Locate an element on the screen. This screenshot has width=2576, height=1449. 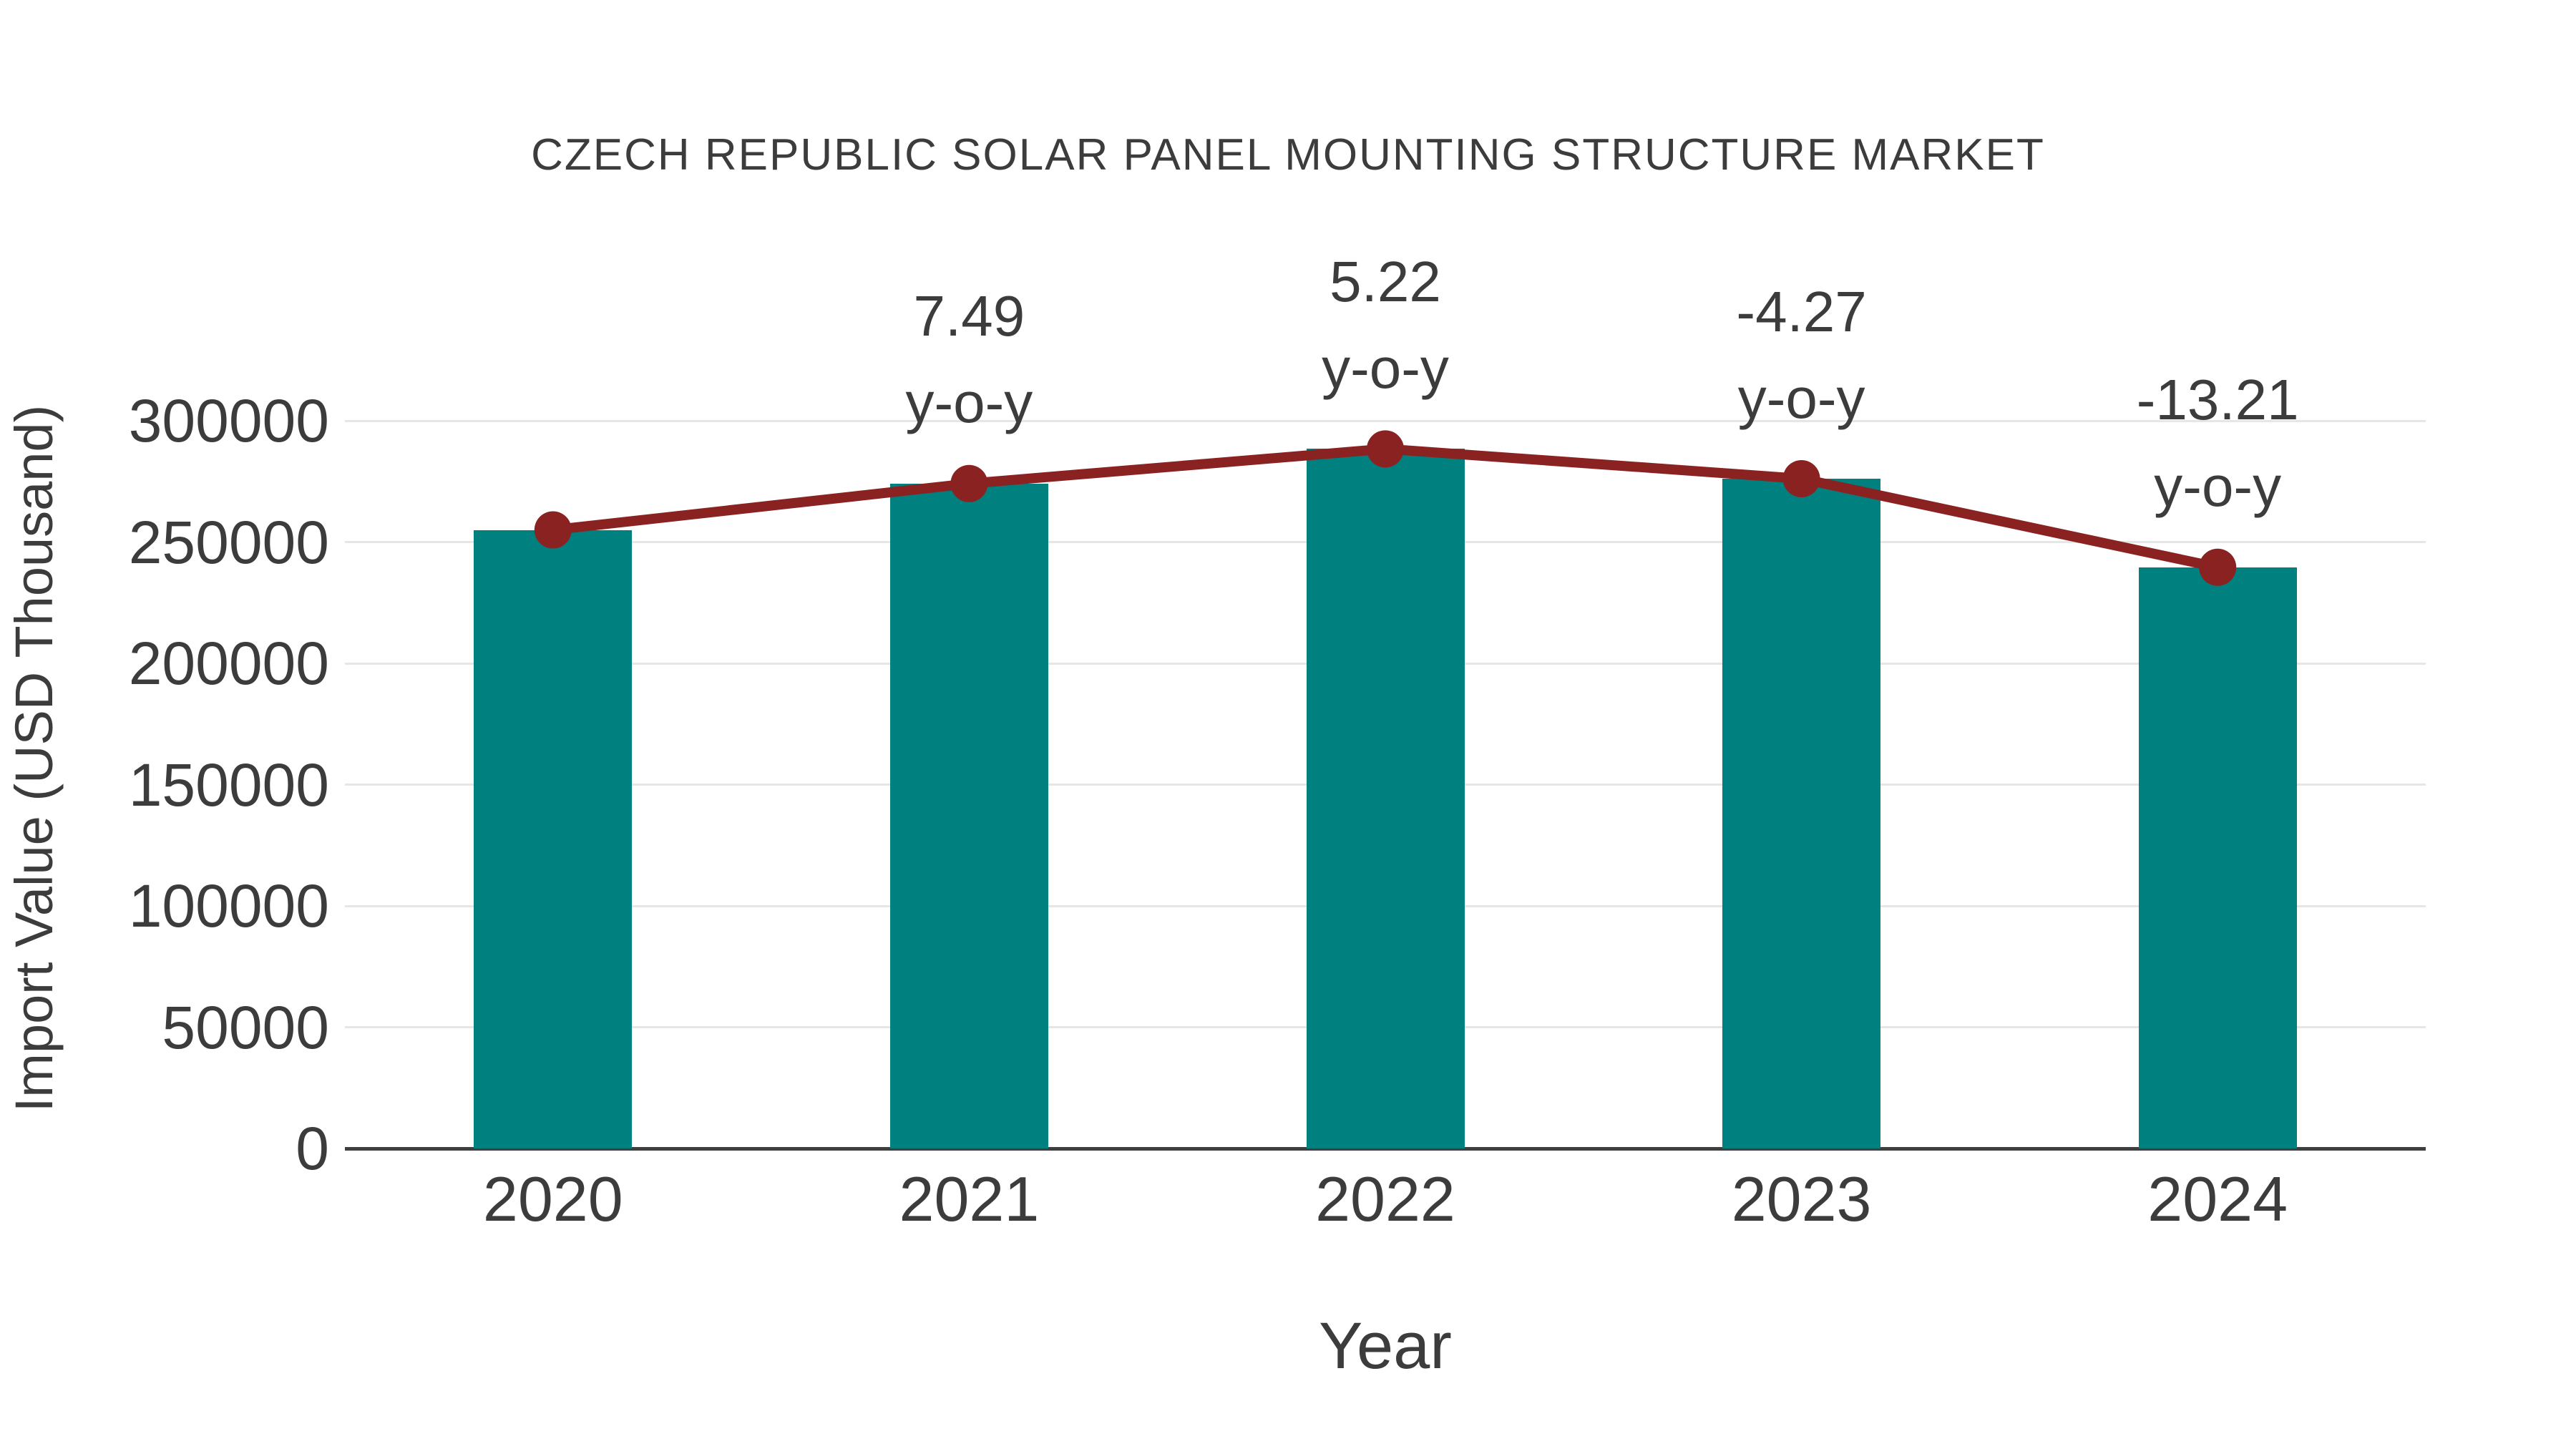
bar-2022 is located at coordinates (1385, 798).